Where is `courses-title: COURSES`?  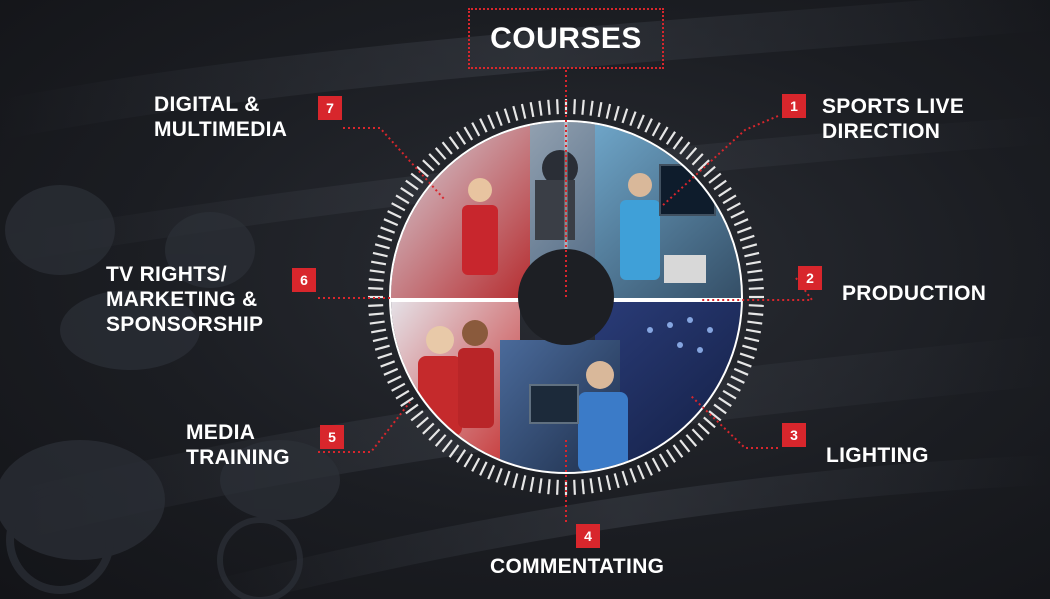
courses-title: COURSES is located at coordinates (566, 38).